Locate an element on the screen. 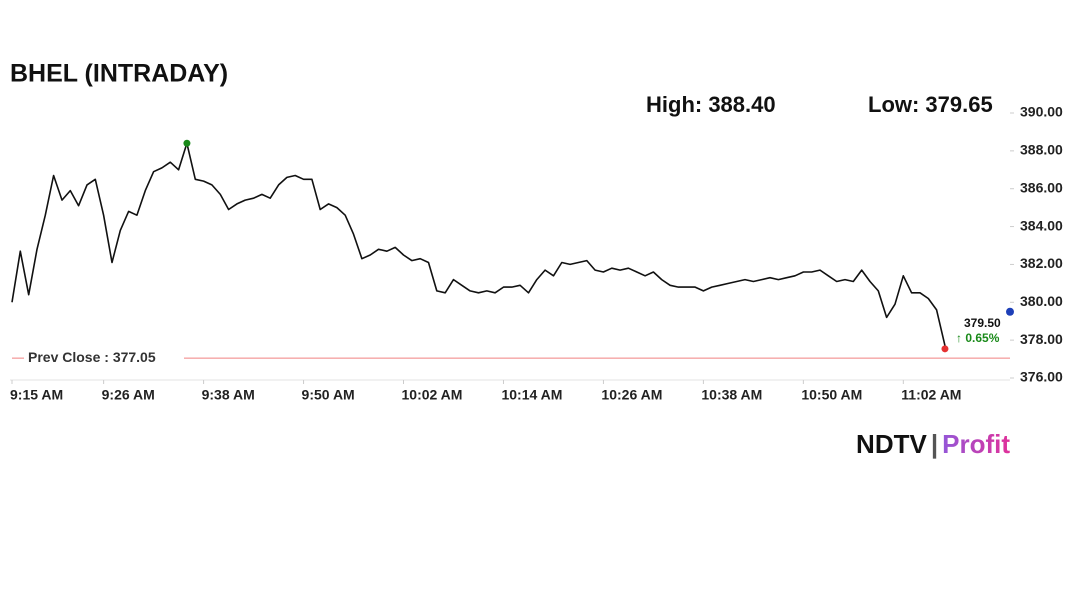 Image resolution: width=1080 pixels, height=607 pixels. logo: NDTV | Profit is located at coordinates (933, 444).